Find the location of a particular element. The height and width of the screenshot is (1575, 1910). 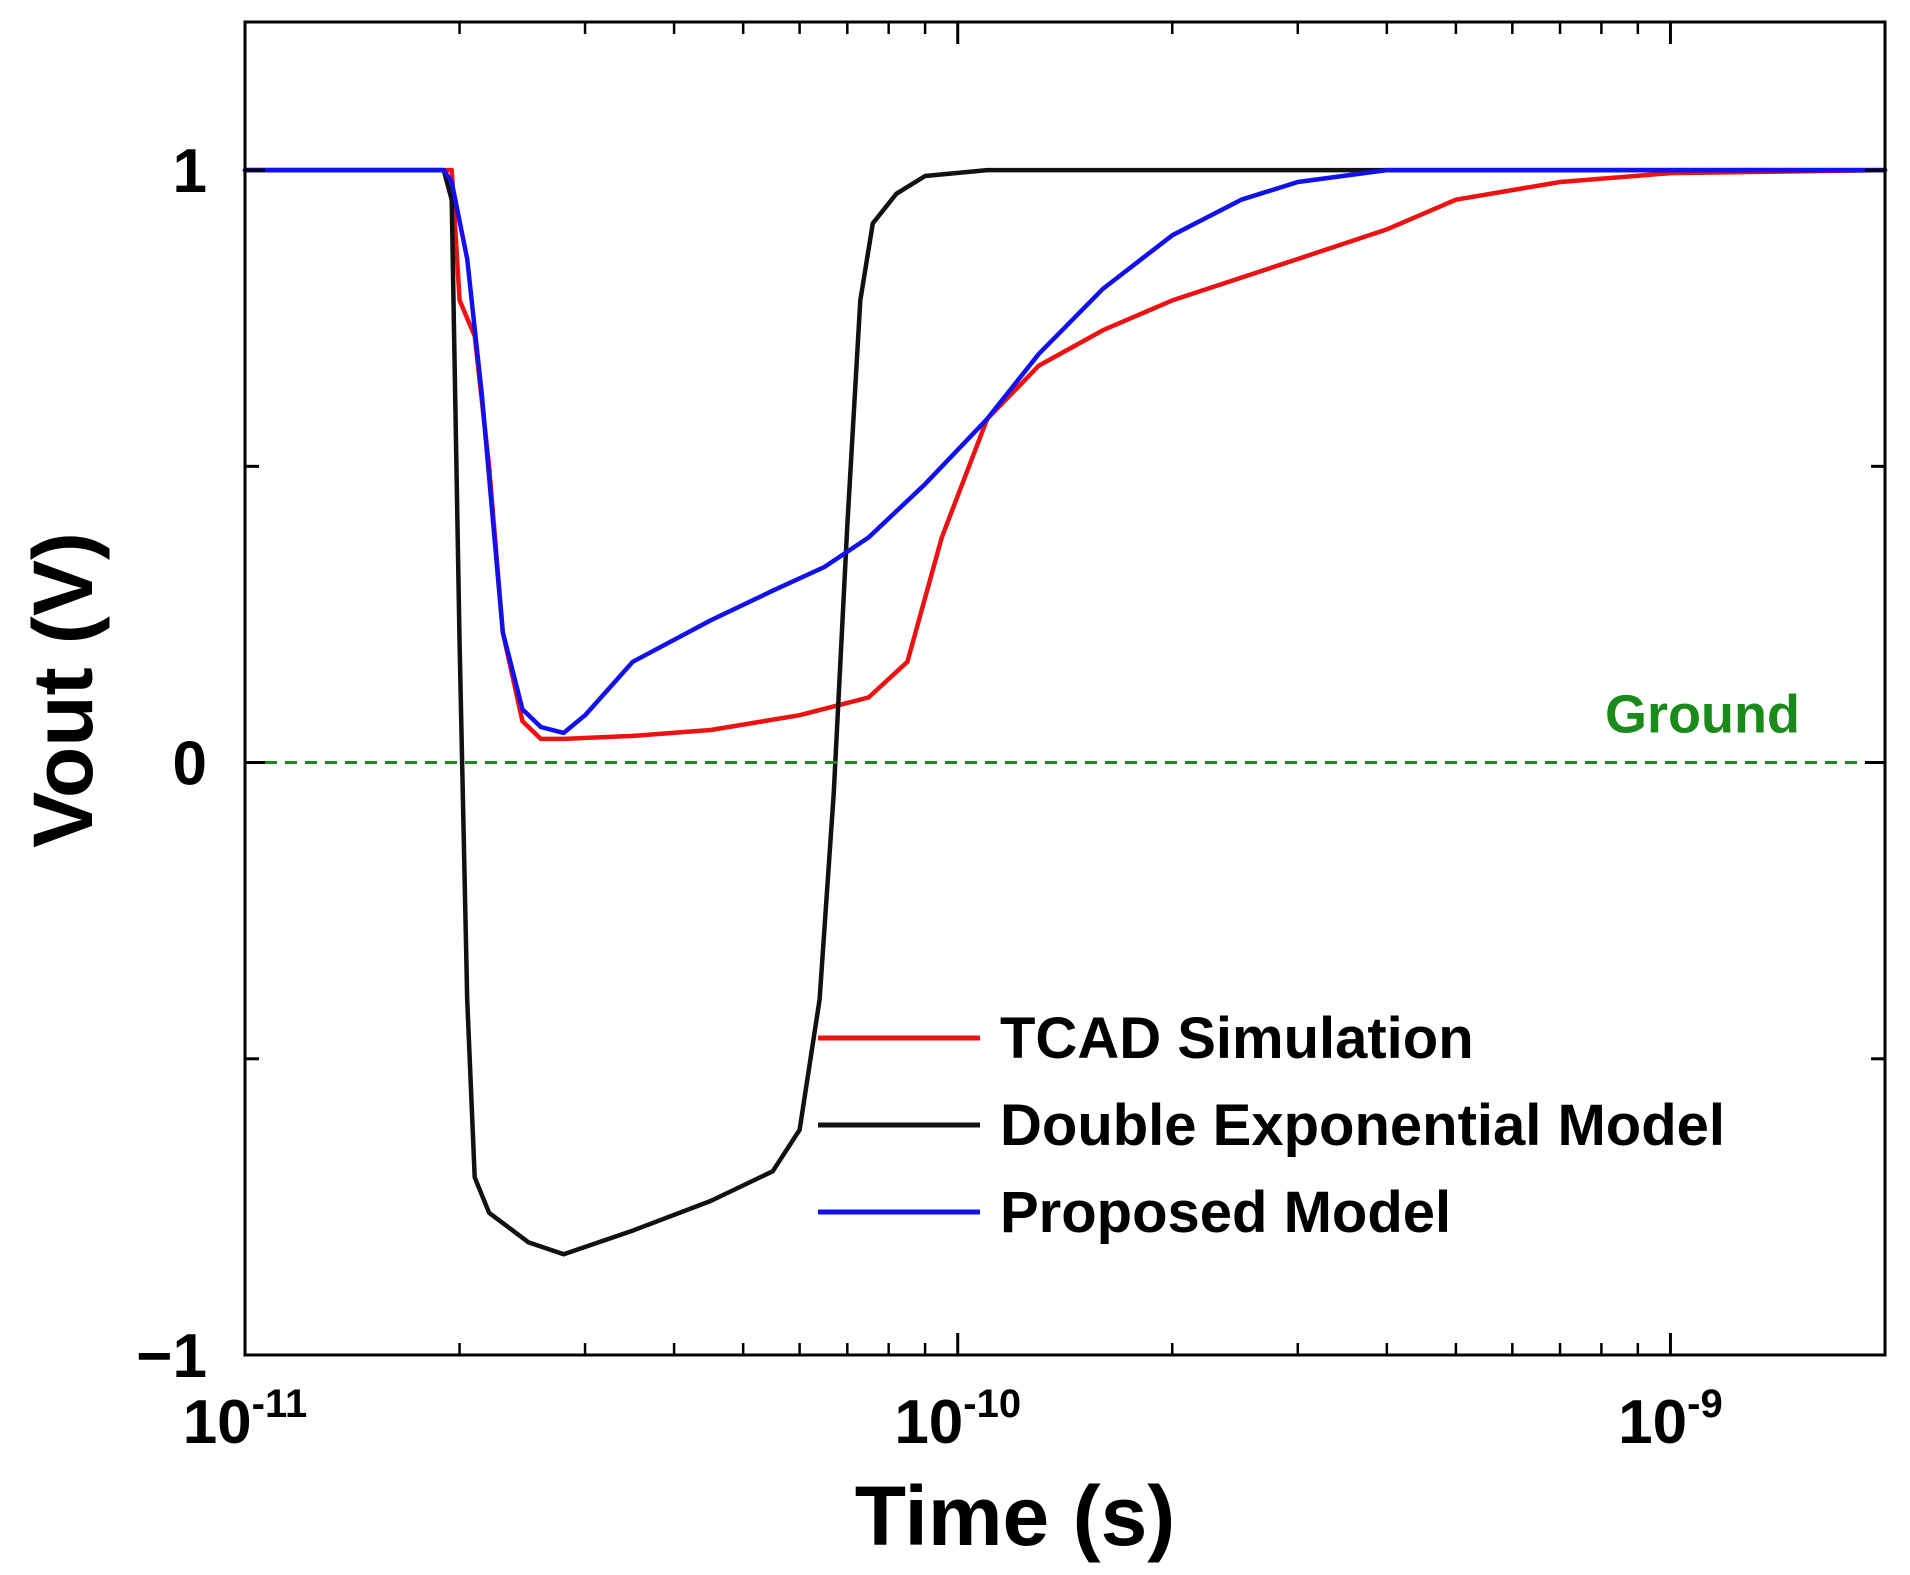

x-tick-label: 10-11 is located at coordinates (245, 1419).